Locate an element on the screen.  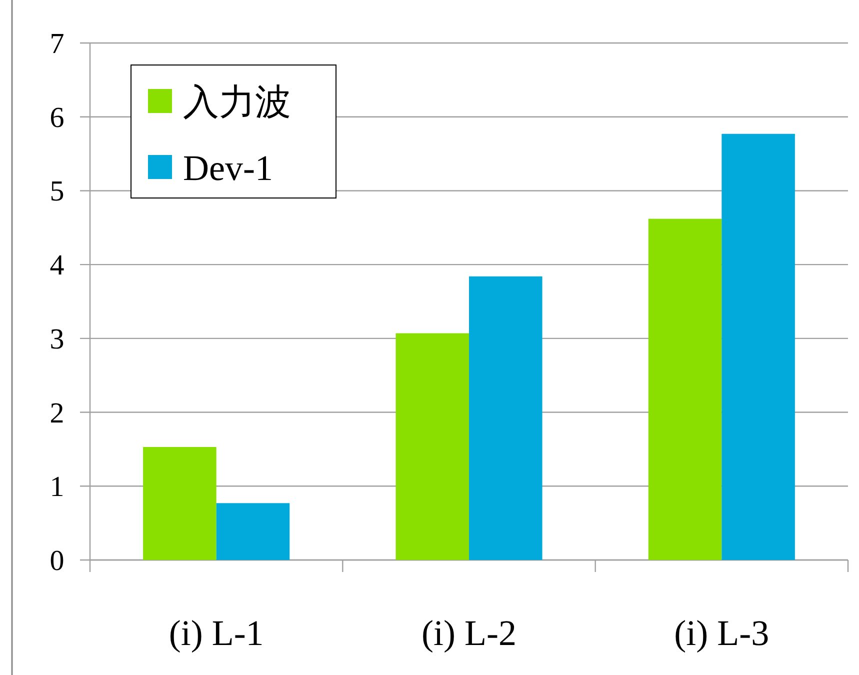
y-tick-label: 6 is located at coordinates (57, 118).